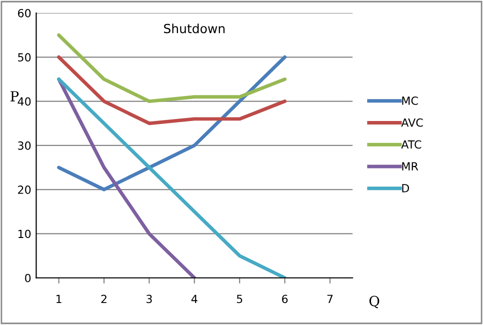  What do you see at coordinates (410, 166) in the screenshot?
I see `legend-label: MR` at bounding box center [410, 166].